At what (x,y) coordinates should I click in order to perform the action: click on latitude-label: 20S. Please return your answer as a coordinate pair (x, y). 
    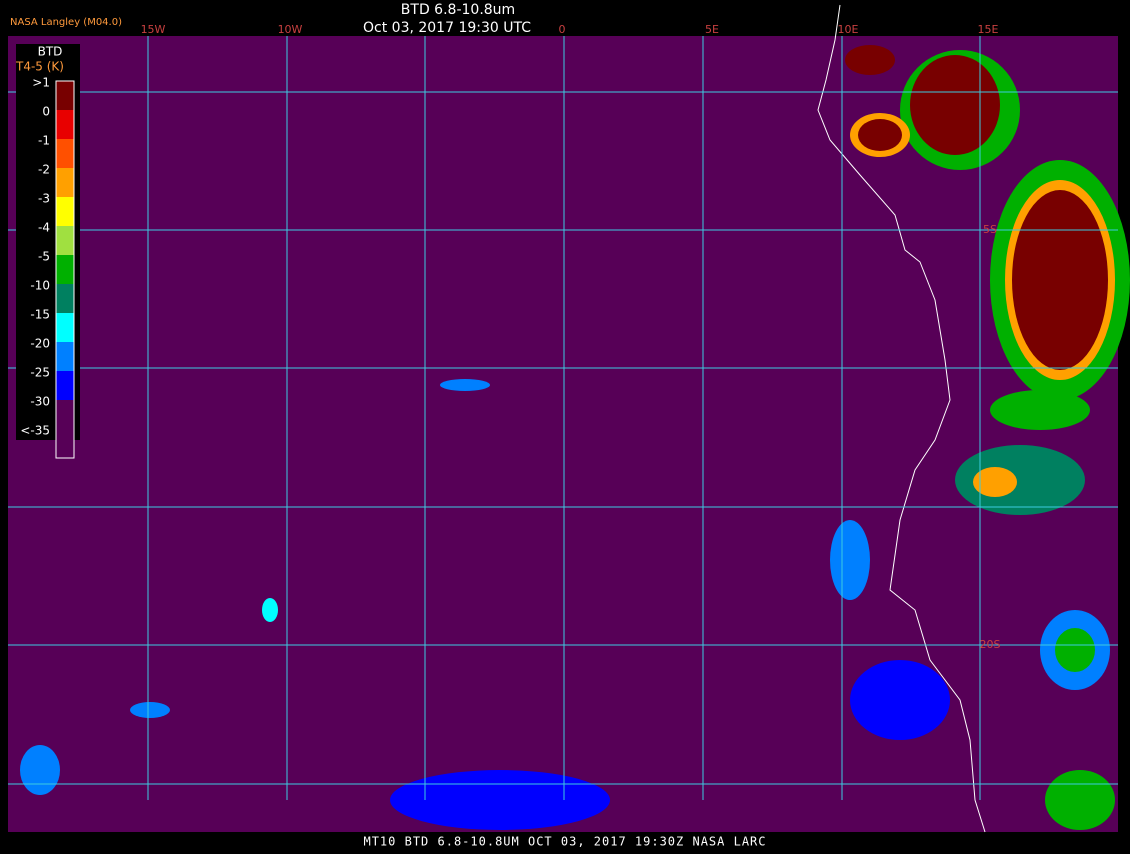
    Looking at the image, I should click on (990, 644).